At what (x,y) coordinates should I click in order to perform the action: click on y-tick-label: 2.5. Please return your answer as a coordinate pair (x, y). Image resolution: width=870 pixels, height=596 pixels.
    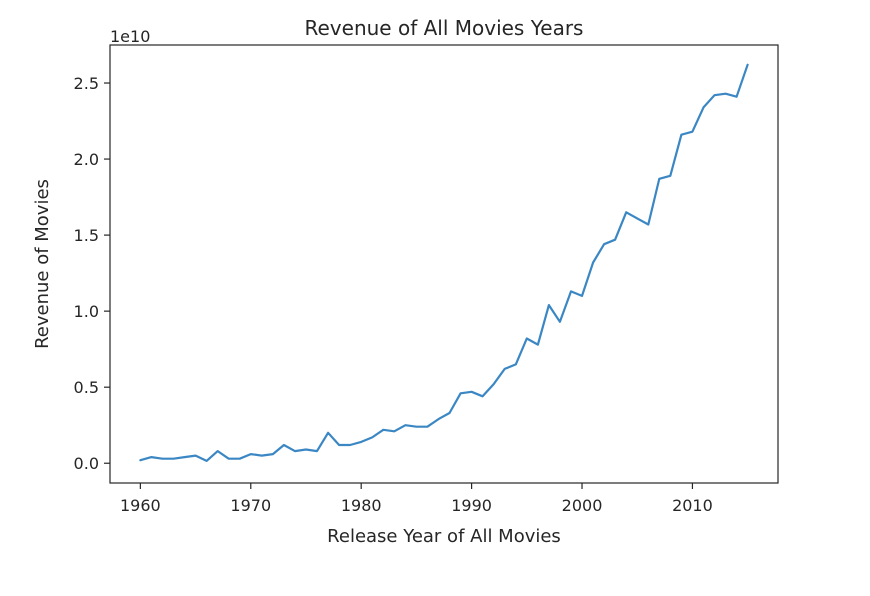
    Looking at the image, I should click on (86, 83).